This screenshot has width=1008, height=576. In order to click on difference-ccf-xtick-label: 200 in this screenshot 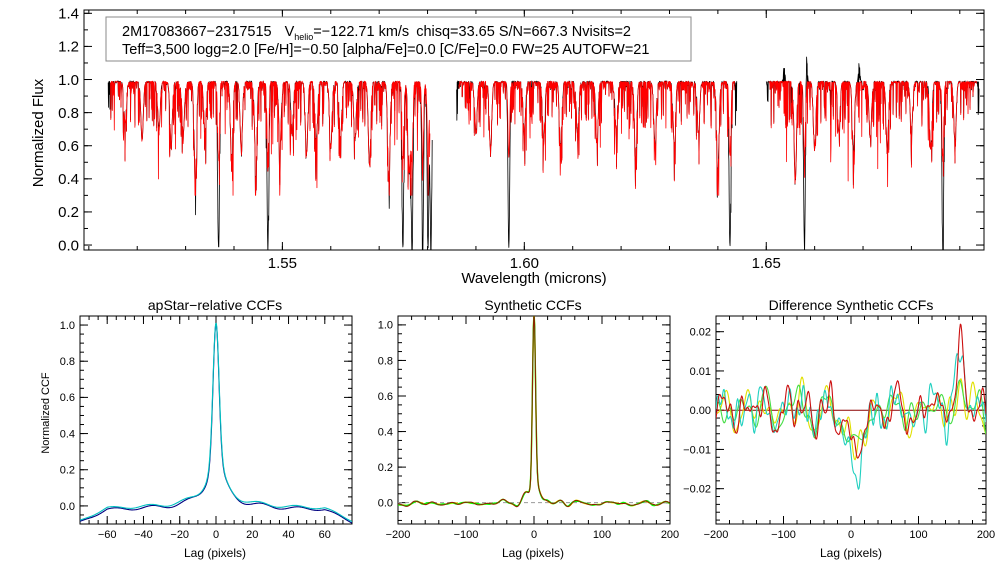, I will do `click(986, 535)`.